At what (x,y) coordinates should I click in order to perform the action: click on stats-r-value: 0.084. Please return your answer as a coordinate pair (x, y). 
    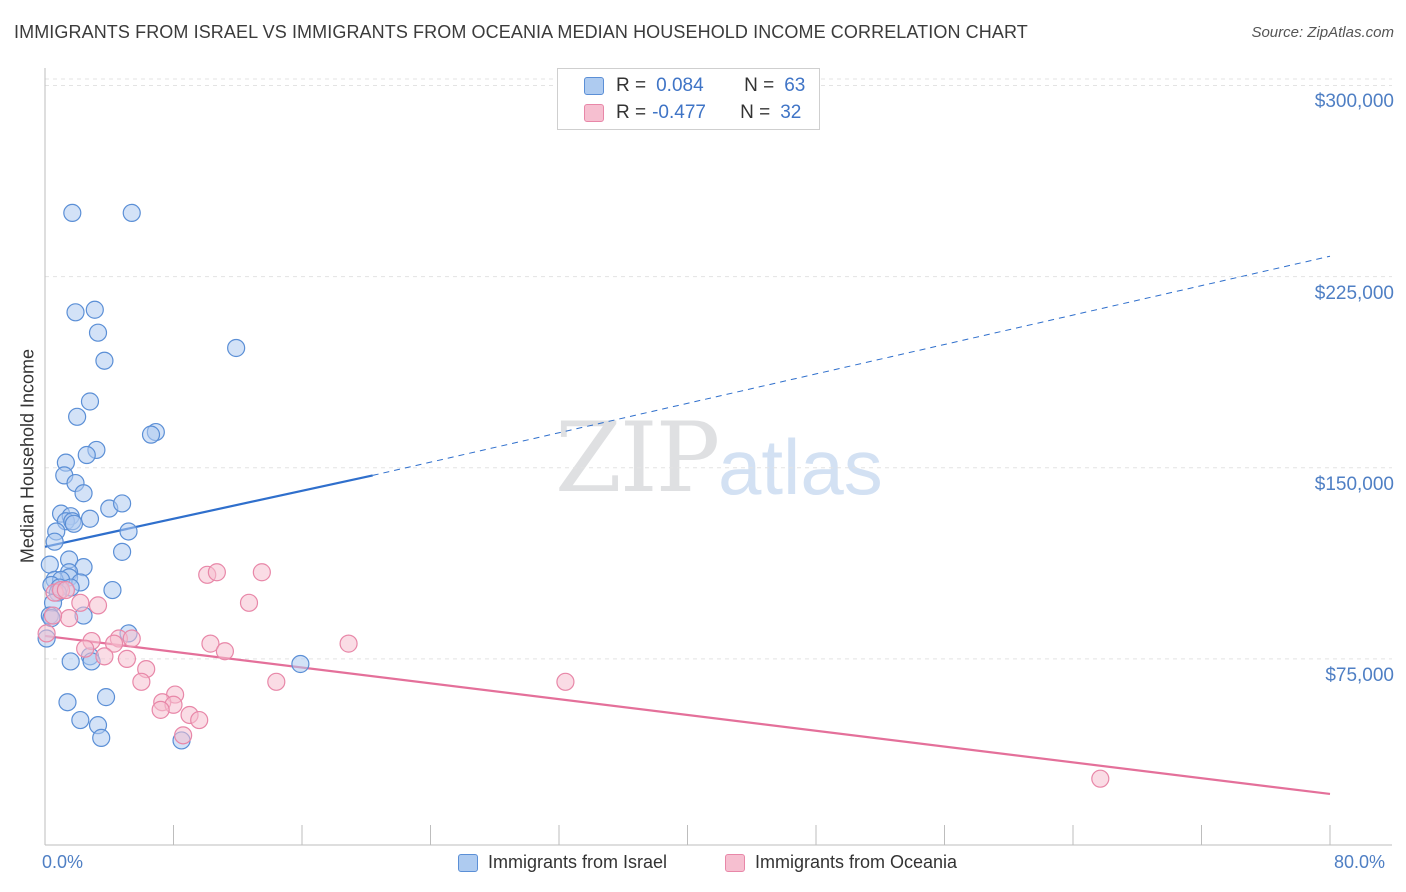
    Looking at the image, I should click on (680, 85).